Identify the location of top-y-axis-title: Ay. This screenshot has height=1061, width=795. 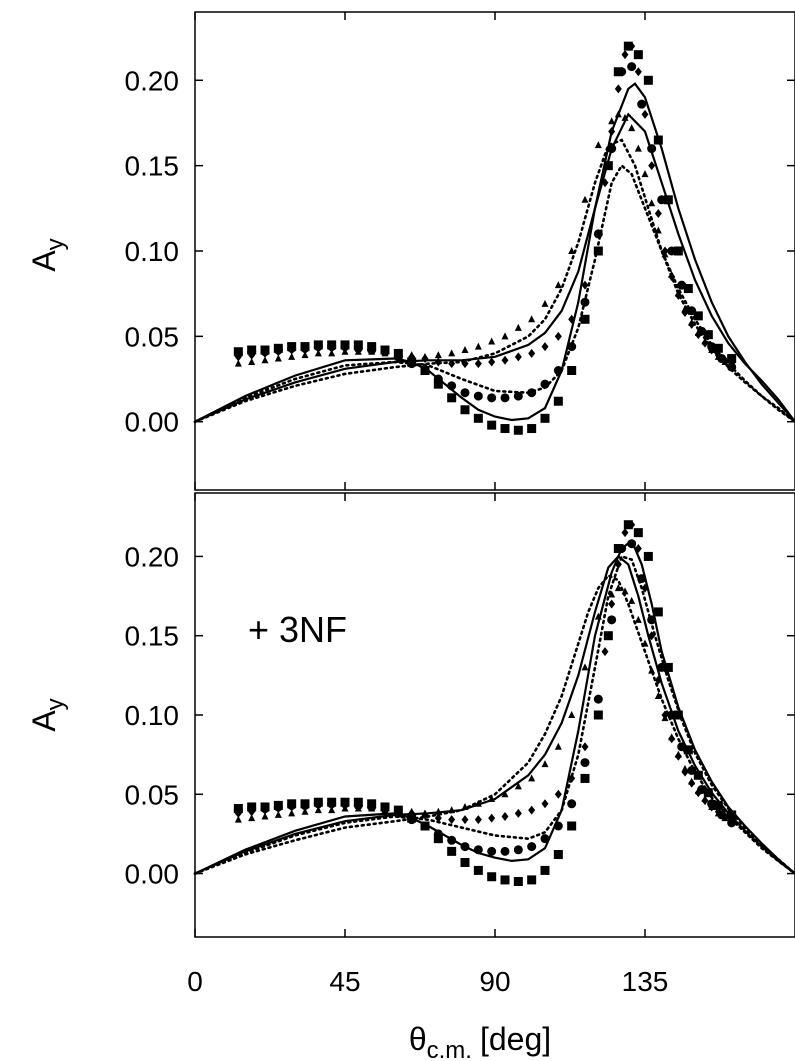
(47, 254).